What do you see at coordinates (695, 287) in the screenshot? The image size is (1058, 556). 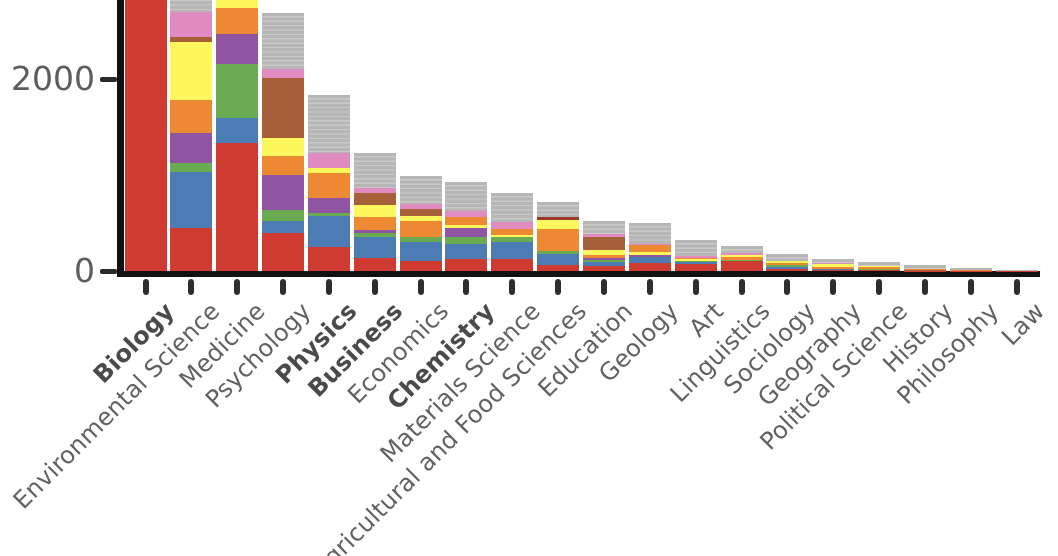 I see `x-tick-art` at bounding box center [695, 287].